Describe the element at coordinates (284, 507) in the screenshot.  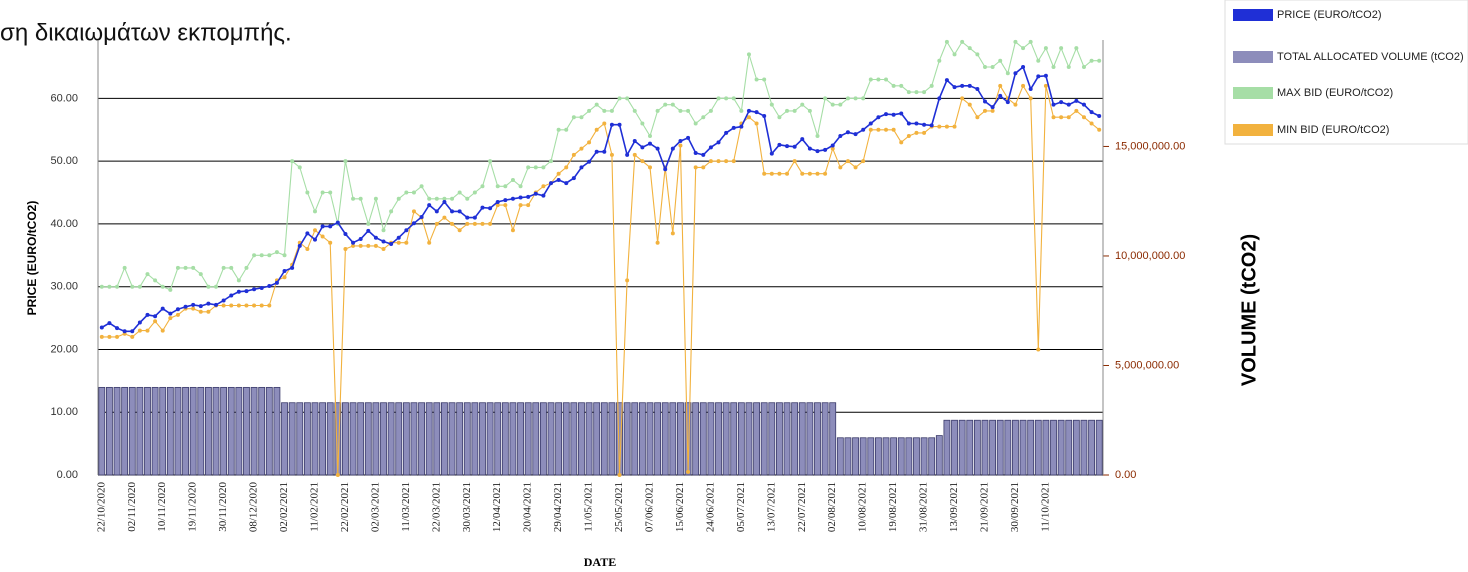
I see `x-tick-label: 02/02/2021` at that location.